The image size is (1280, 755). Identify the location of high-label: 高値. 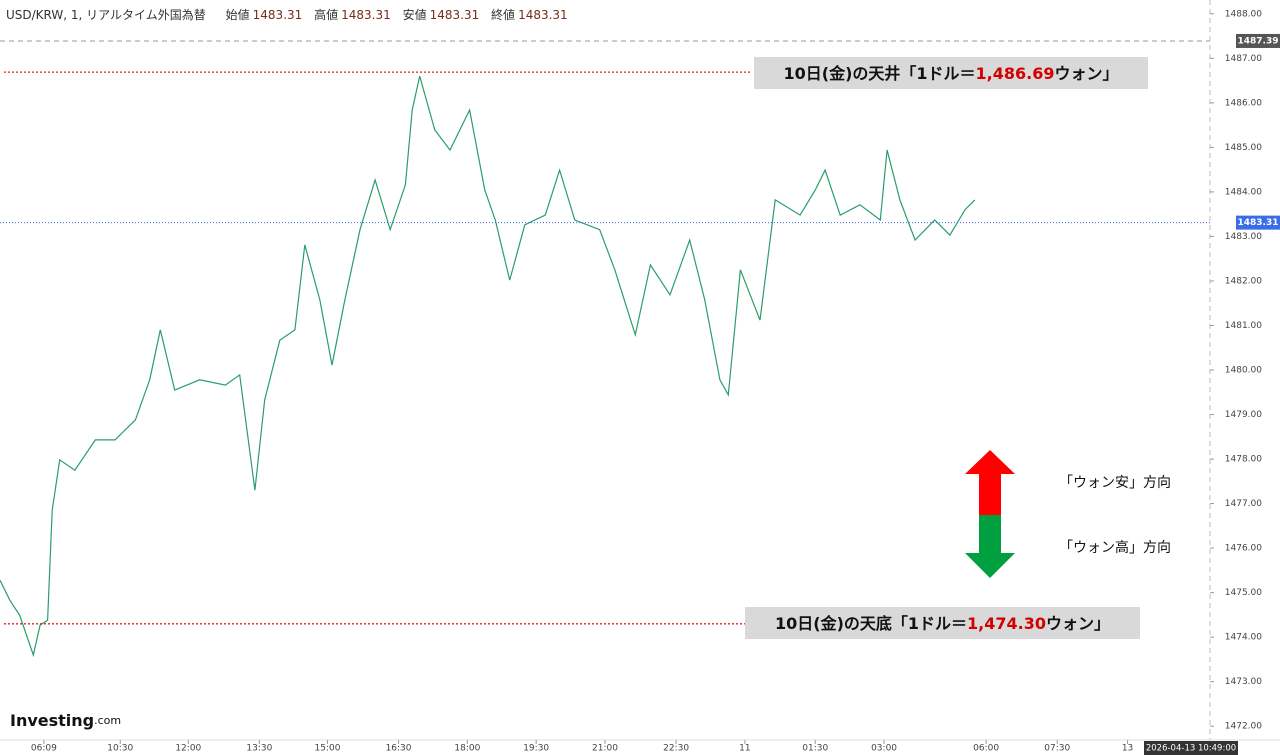
(326, 15).